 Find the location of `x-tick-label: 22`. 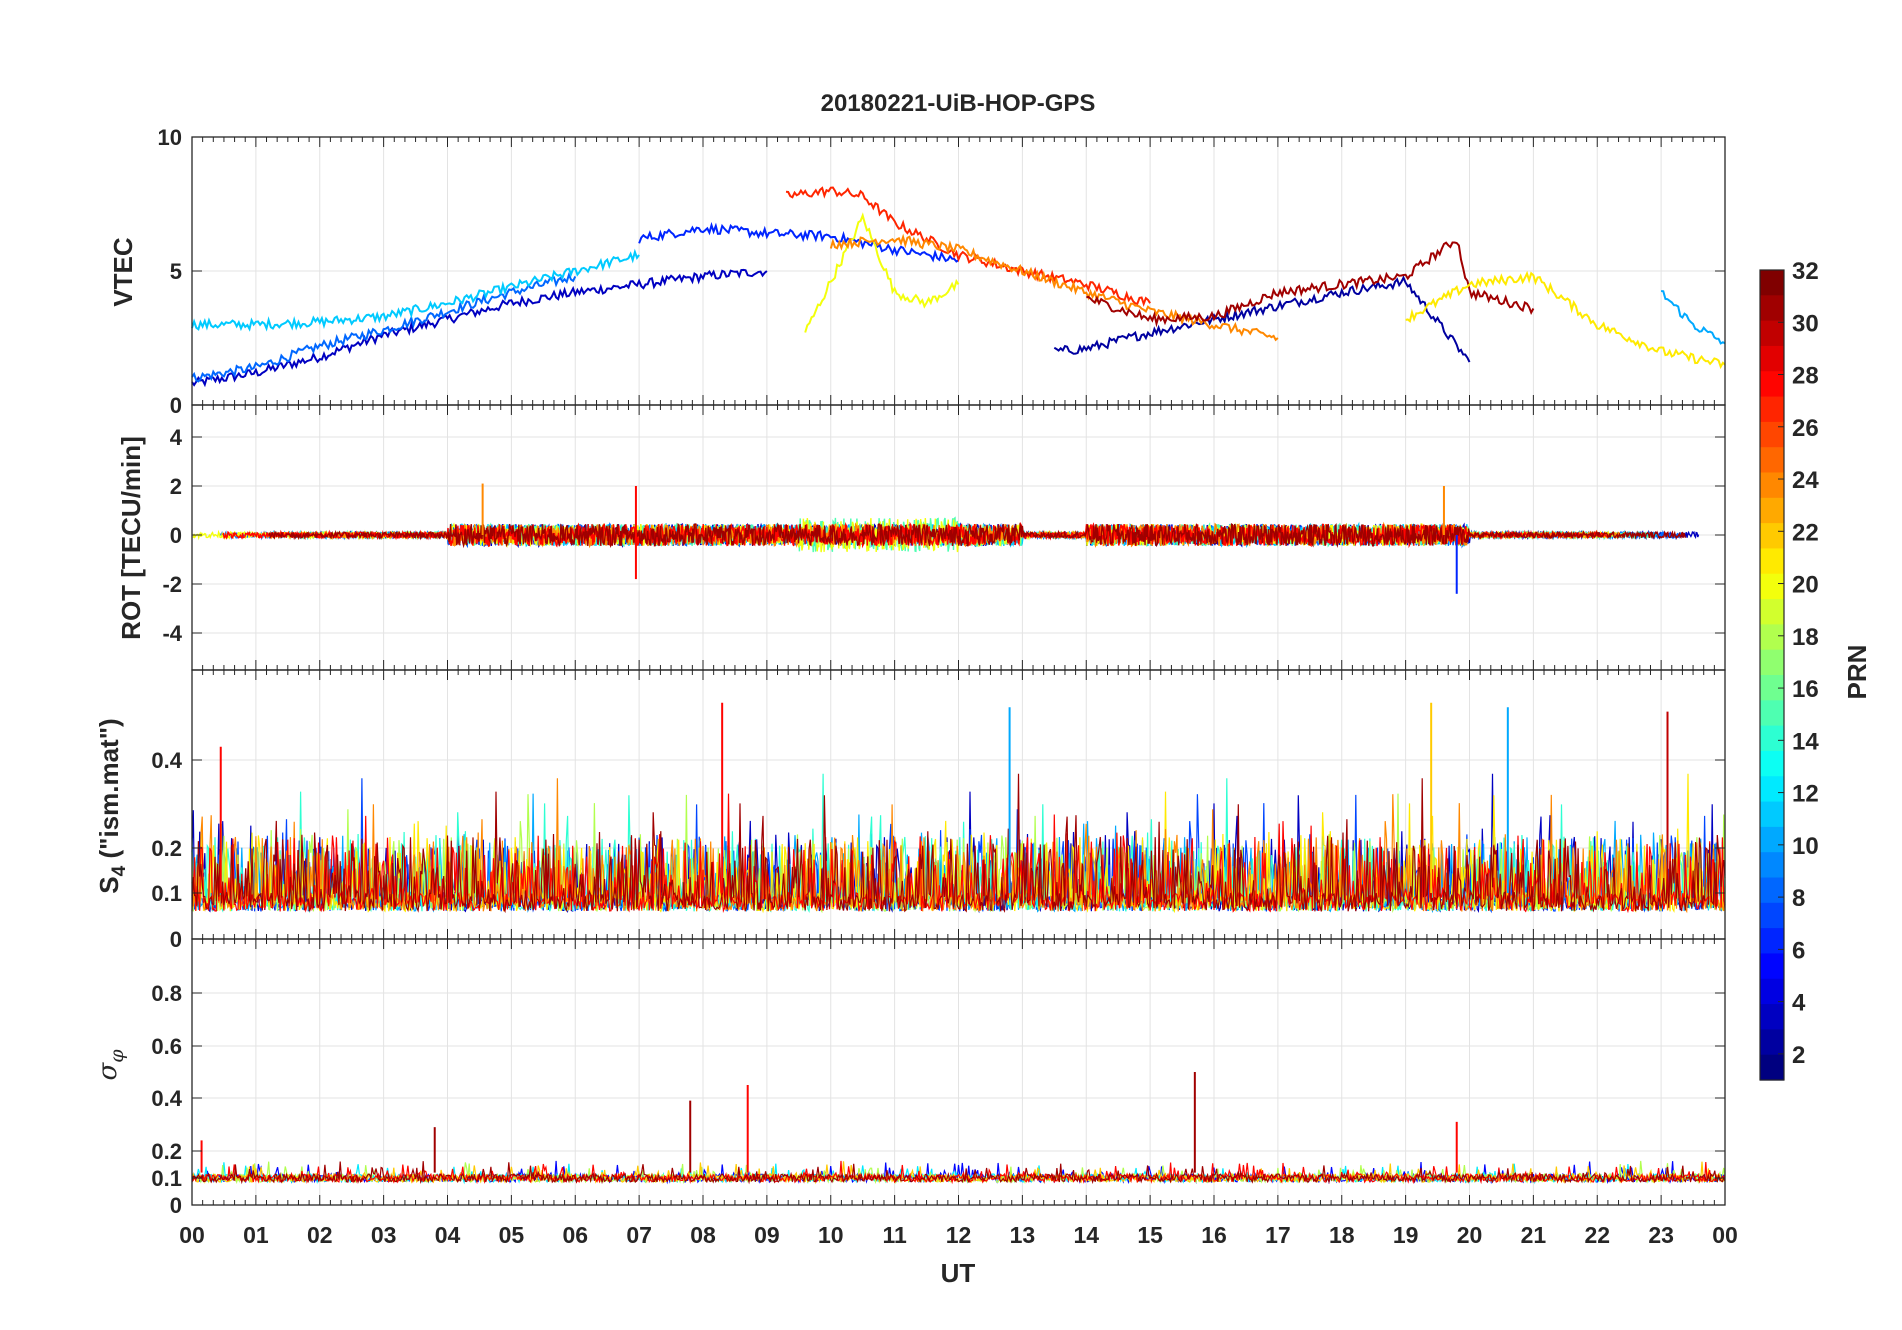

x-tick-label: 22 is located at coordinates (1597, 1235).